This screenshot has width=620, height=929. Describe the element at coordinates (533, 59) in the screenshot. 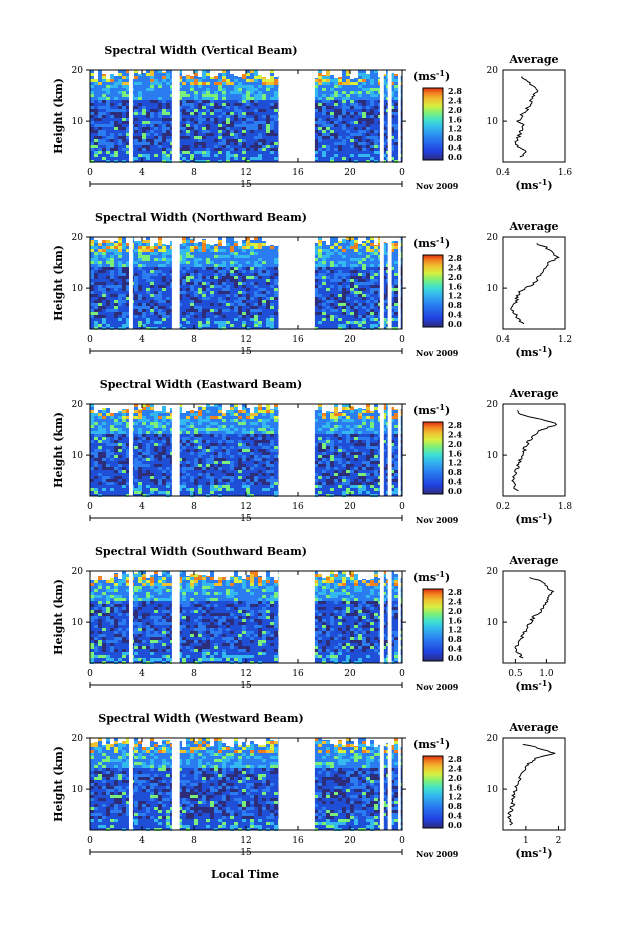

I see `average-title: Average` at that location.